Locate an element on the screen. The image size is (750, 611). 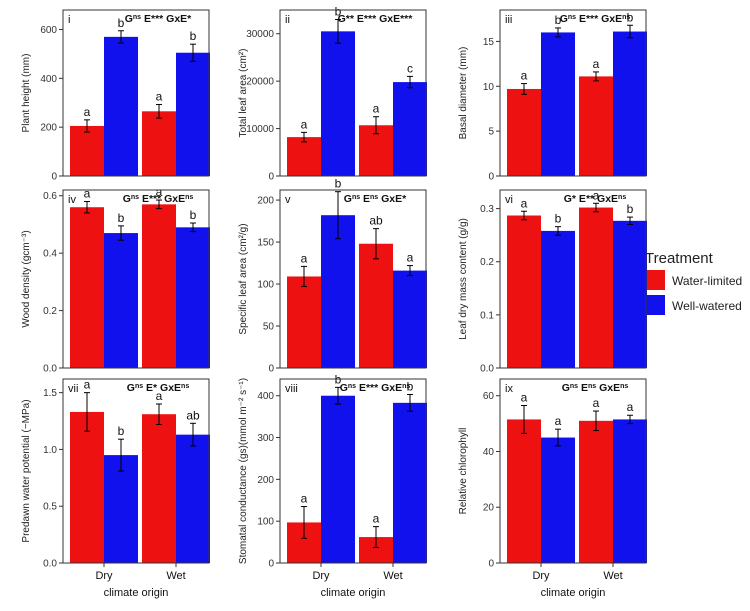
y-axis-label: Wood density (gcm⁻³) is located at coordinates (26, 278).